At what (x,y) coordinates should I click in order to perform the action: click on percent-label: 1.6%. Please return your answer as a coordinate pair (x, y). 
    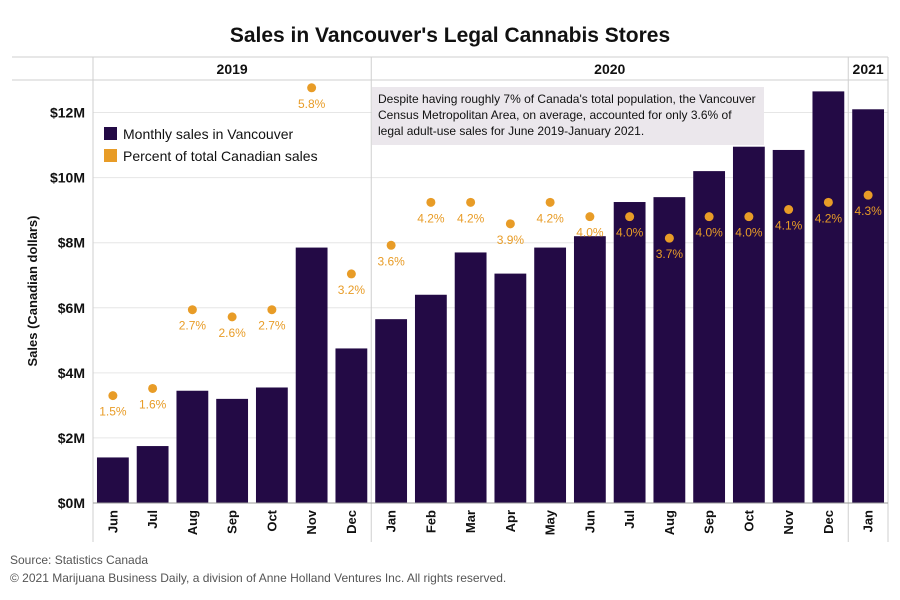
    Looking at the image, I should click on (153, 404).